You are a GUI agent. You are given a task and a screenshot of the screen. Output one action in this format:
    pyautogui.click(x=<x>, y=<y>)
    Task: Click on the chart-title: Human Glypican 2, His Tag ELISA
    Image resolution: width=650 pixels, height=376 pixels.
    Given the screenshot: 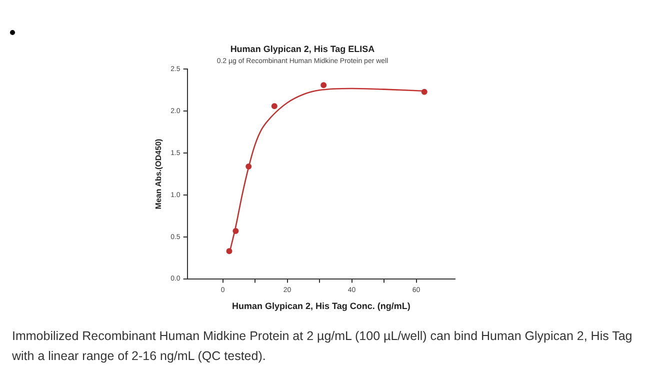 What is the action you would take?
    pyautogui.click(x=303, y=49)
    